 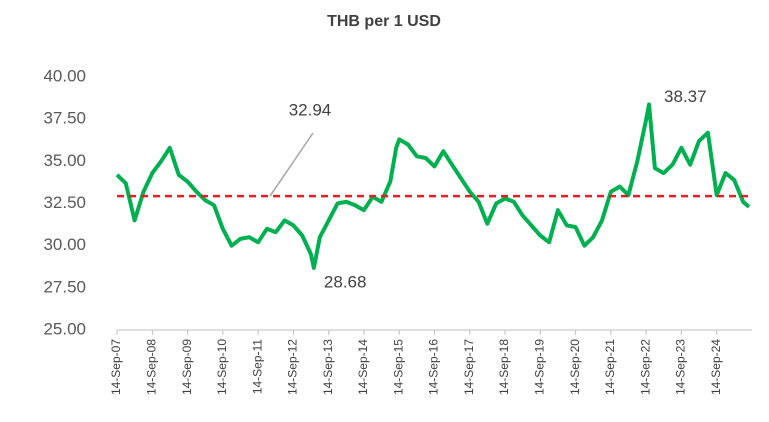 I want to click on leader-line, so click(x=291, y=164).